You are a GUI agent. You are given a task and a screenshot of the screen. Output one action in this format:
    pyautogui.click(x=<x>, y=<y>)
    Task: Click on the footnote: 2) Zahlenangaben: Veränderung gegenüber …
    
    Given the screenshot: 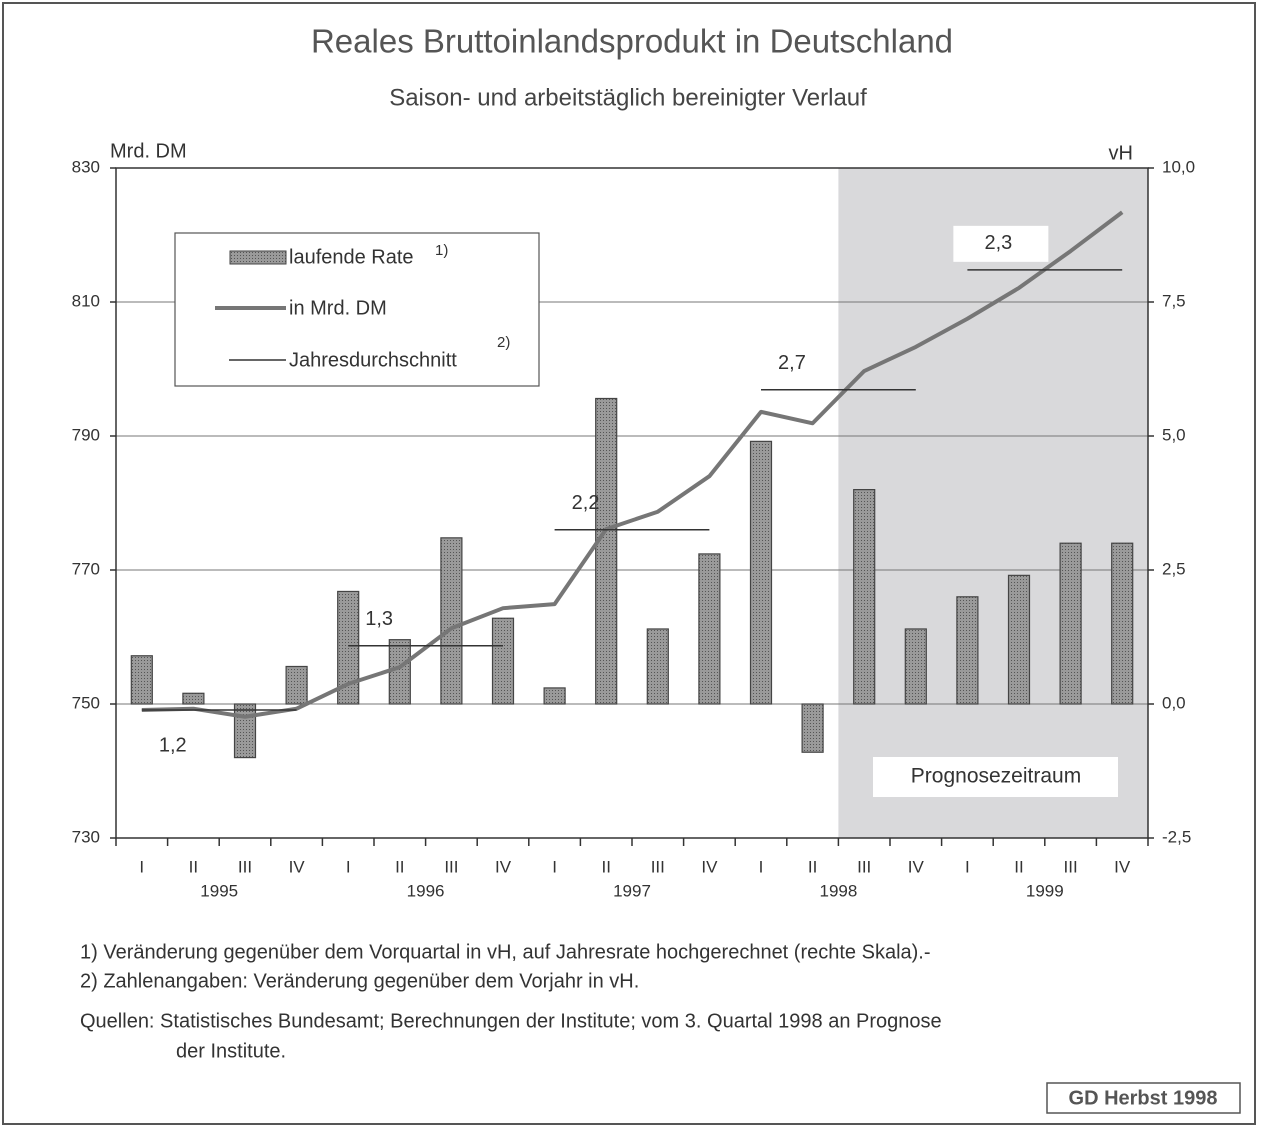 What is the action you would take?
    pyautogui.click(x=359, y=981)
    